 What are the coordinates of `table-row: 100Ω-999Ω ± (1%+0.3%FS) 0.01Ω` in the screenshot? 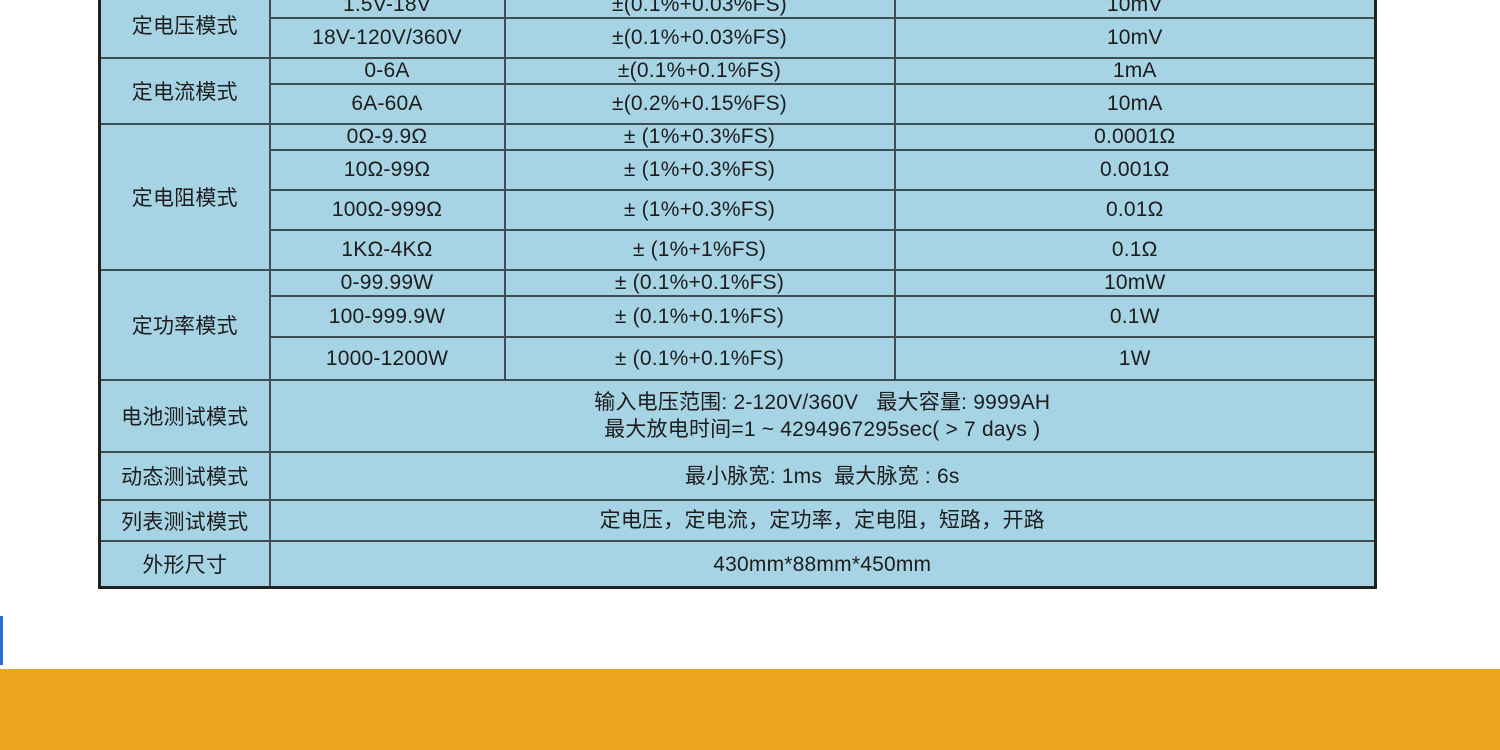 It's located at (738, 210).